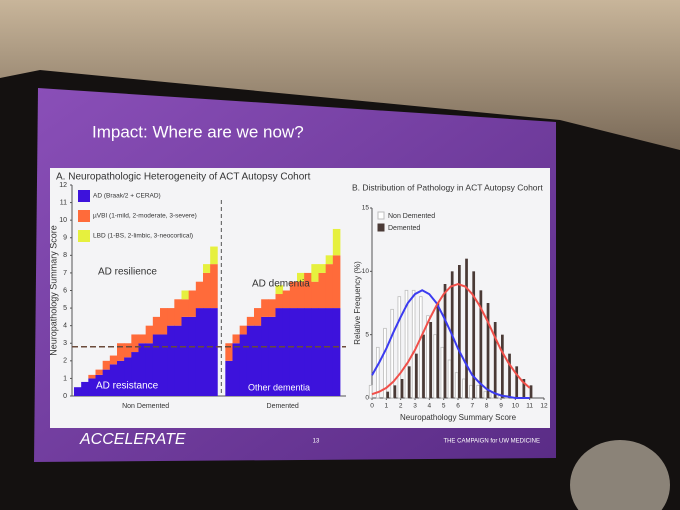 The image size is (680, 510). What do you see at coordinates (145, 216) in the screenshot?
I see `legend-label: µVBI (1-mild, 2-moderate, 3-severe)` at bounding box center [145, 216].